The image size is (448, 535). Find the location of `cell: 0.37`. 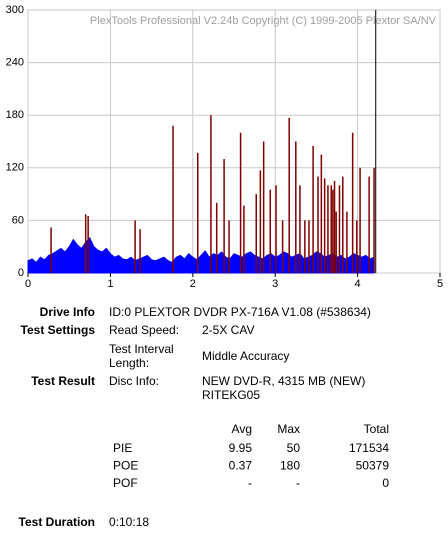

cell: 0.37 is located at coordinates (241, 466).